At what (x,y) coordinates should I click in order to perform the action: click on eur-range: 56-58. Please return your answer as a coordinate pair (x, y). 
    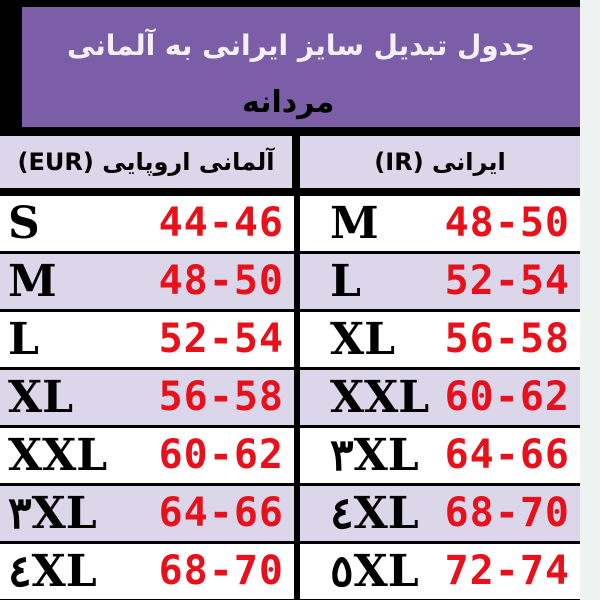
    Looking at the image, I should click on (221, 397).